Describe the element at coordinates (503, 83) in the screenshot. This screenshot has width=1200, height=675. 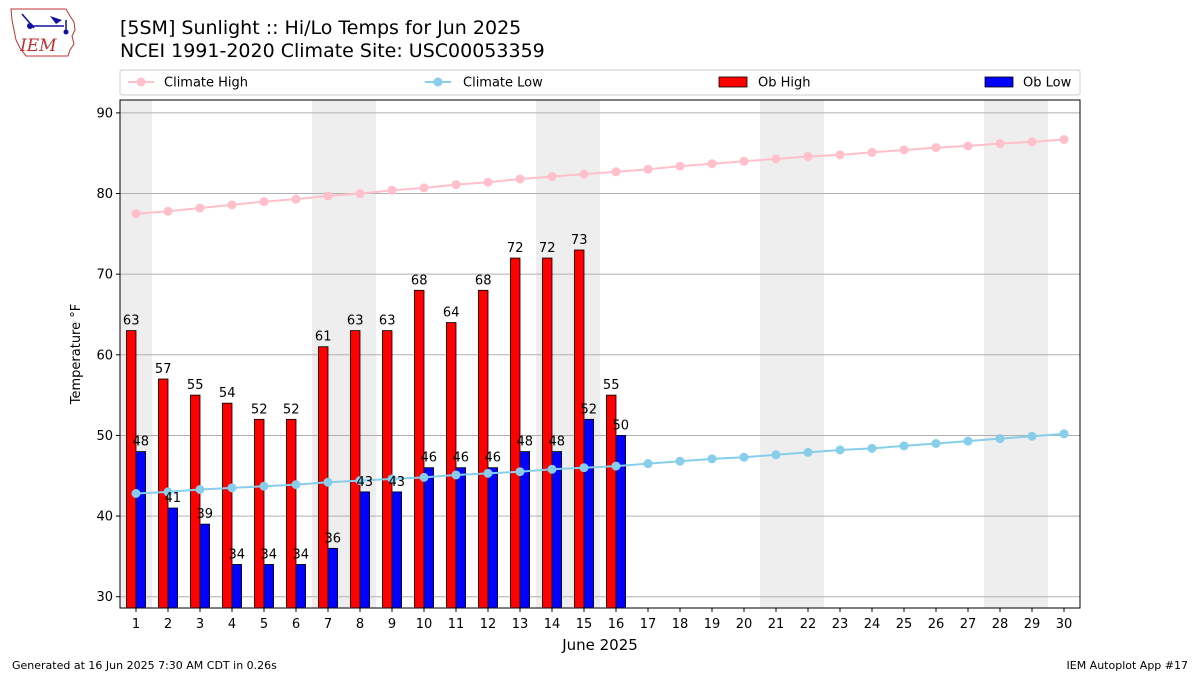
I see `legend-climate-low-label: Climate Low` at that location.